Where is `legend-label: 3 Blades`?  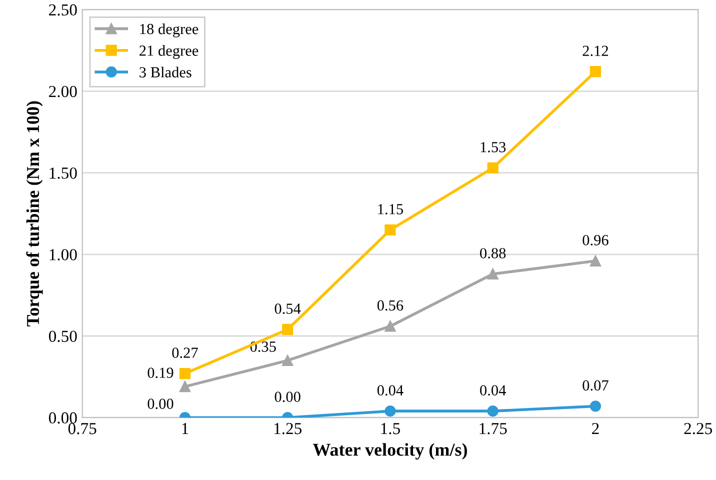 legend-label: 3 Blades is located at coordinates (166, 72).